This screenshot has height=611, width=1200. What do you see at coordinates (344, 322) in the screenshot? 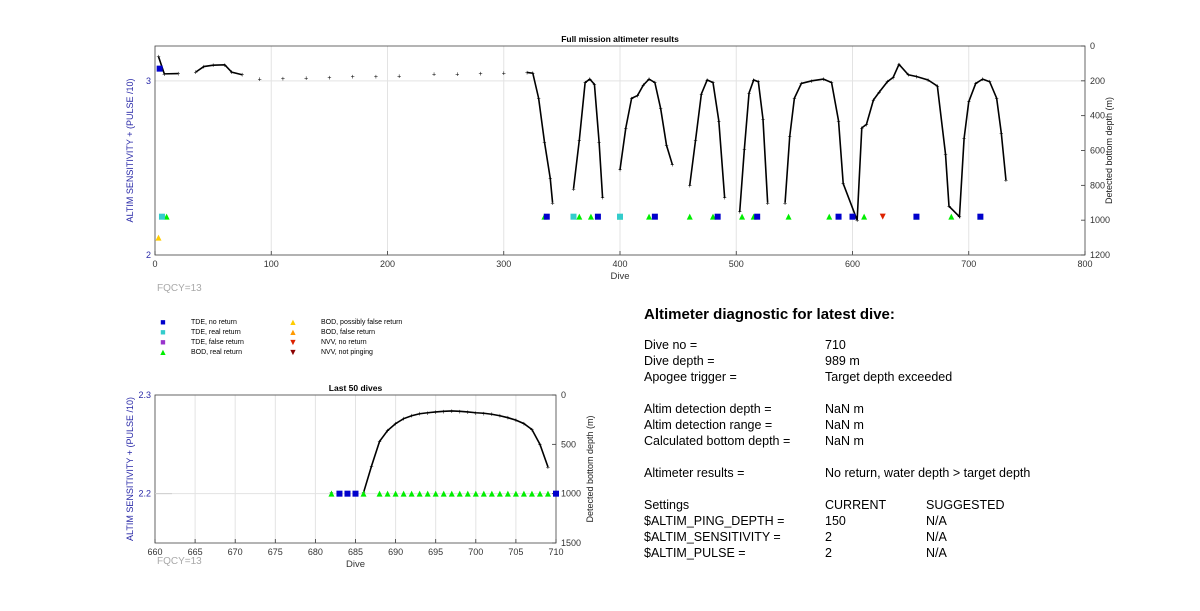
I see `legend-item: ▲ BOD, possibly false return` at bounding box center [344, 322].